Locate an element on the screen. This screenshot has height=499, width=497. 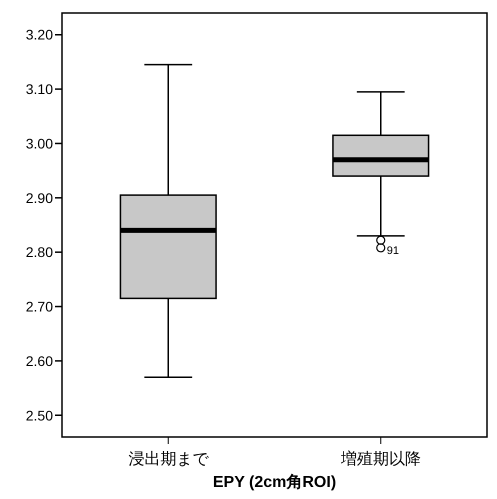
y-tick-label: 2.70 is located at coordinates (40, 306).